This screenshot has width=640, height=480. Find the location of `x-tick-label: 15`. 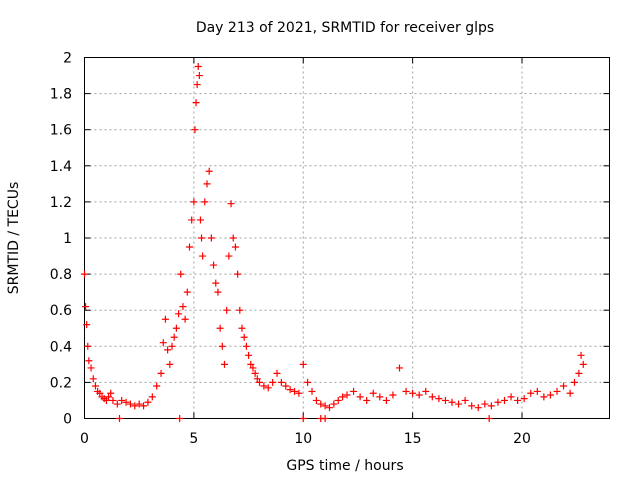

x-tick-label: 15 is located at coordinates (413, 439).